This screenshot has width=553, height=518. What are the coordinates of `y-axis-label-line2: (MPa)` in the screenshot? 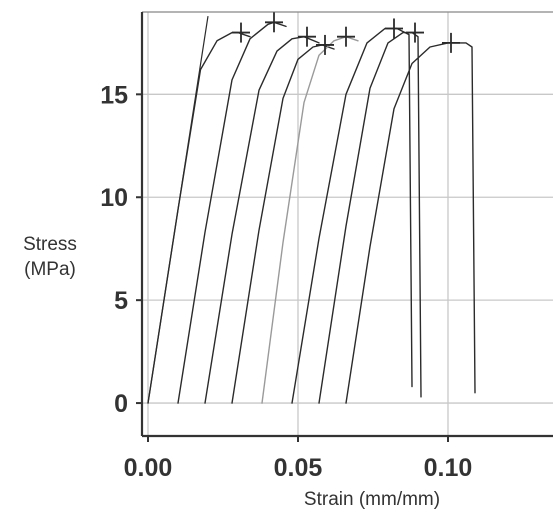 It's located at (50, 269).